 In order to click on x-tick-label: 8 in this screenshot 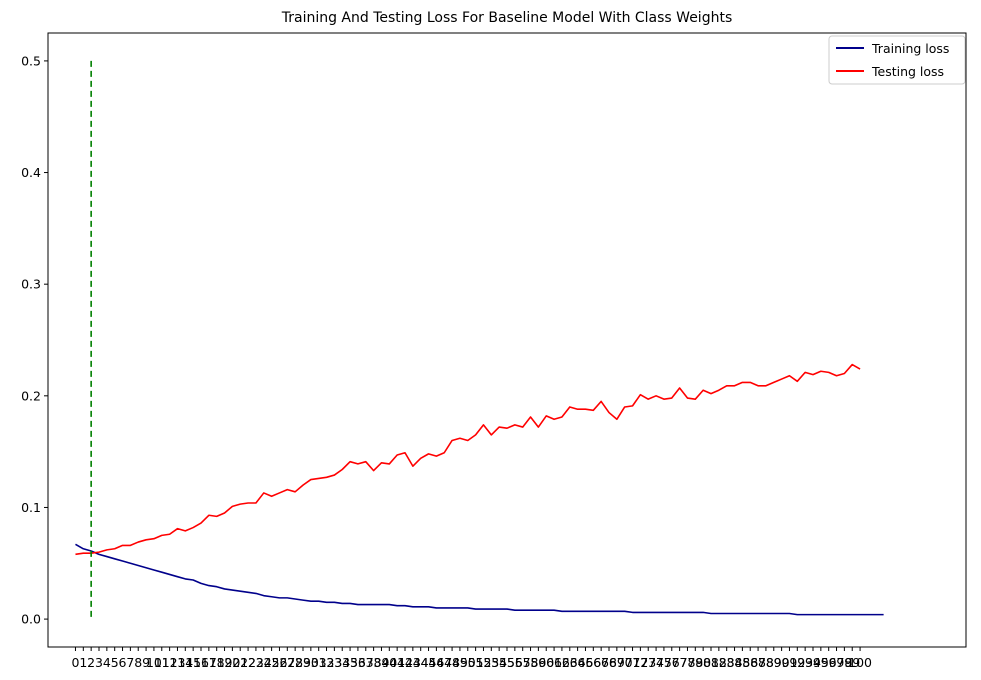, I will do `click(138, 662)`.